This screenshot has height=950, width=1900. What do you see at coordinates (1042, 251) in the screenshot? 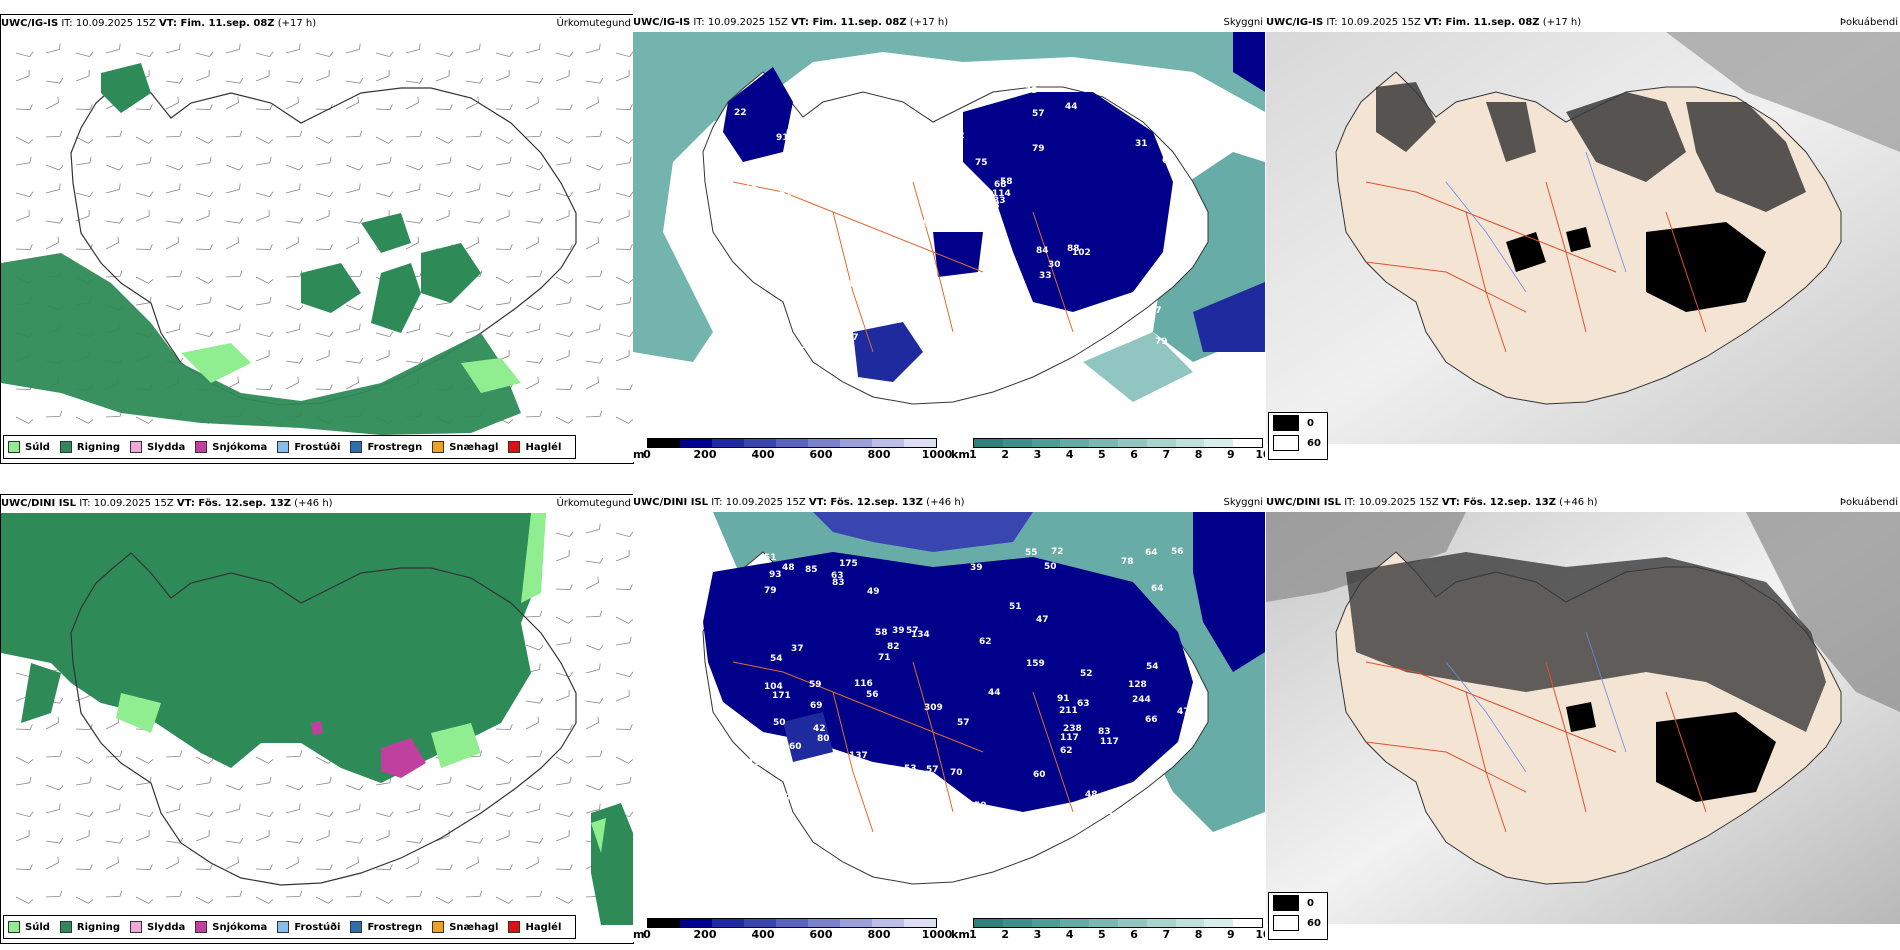
I see `cloud-base-value: 84` at bounding box center [1042, 251].